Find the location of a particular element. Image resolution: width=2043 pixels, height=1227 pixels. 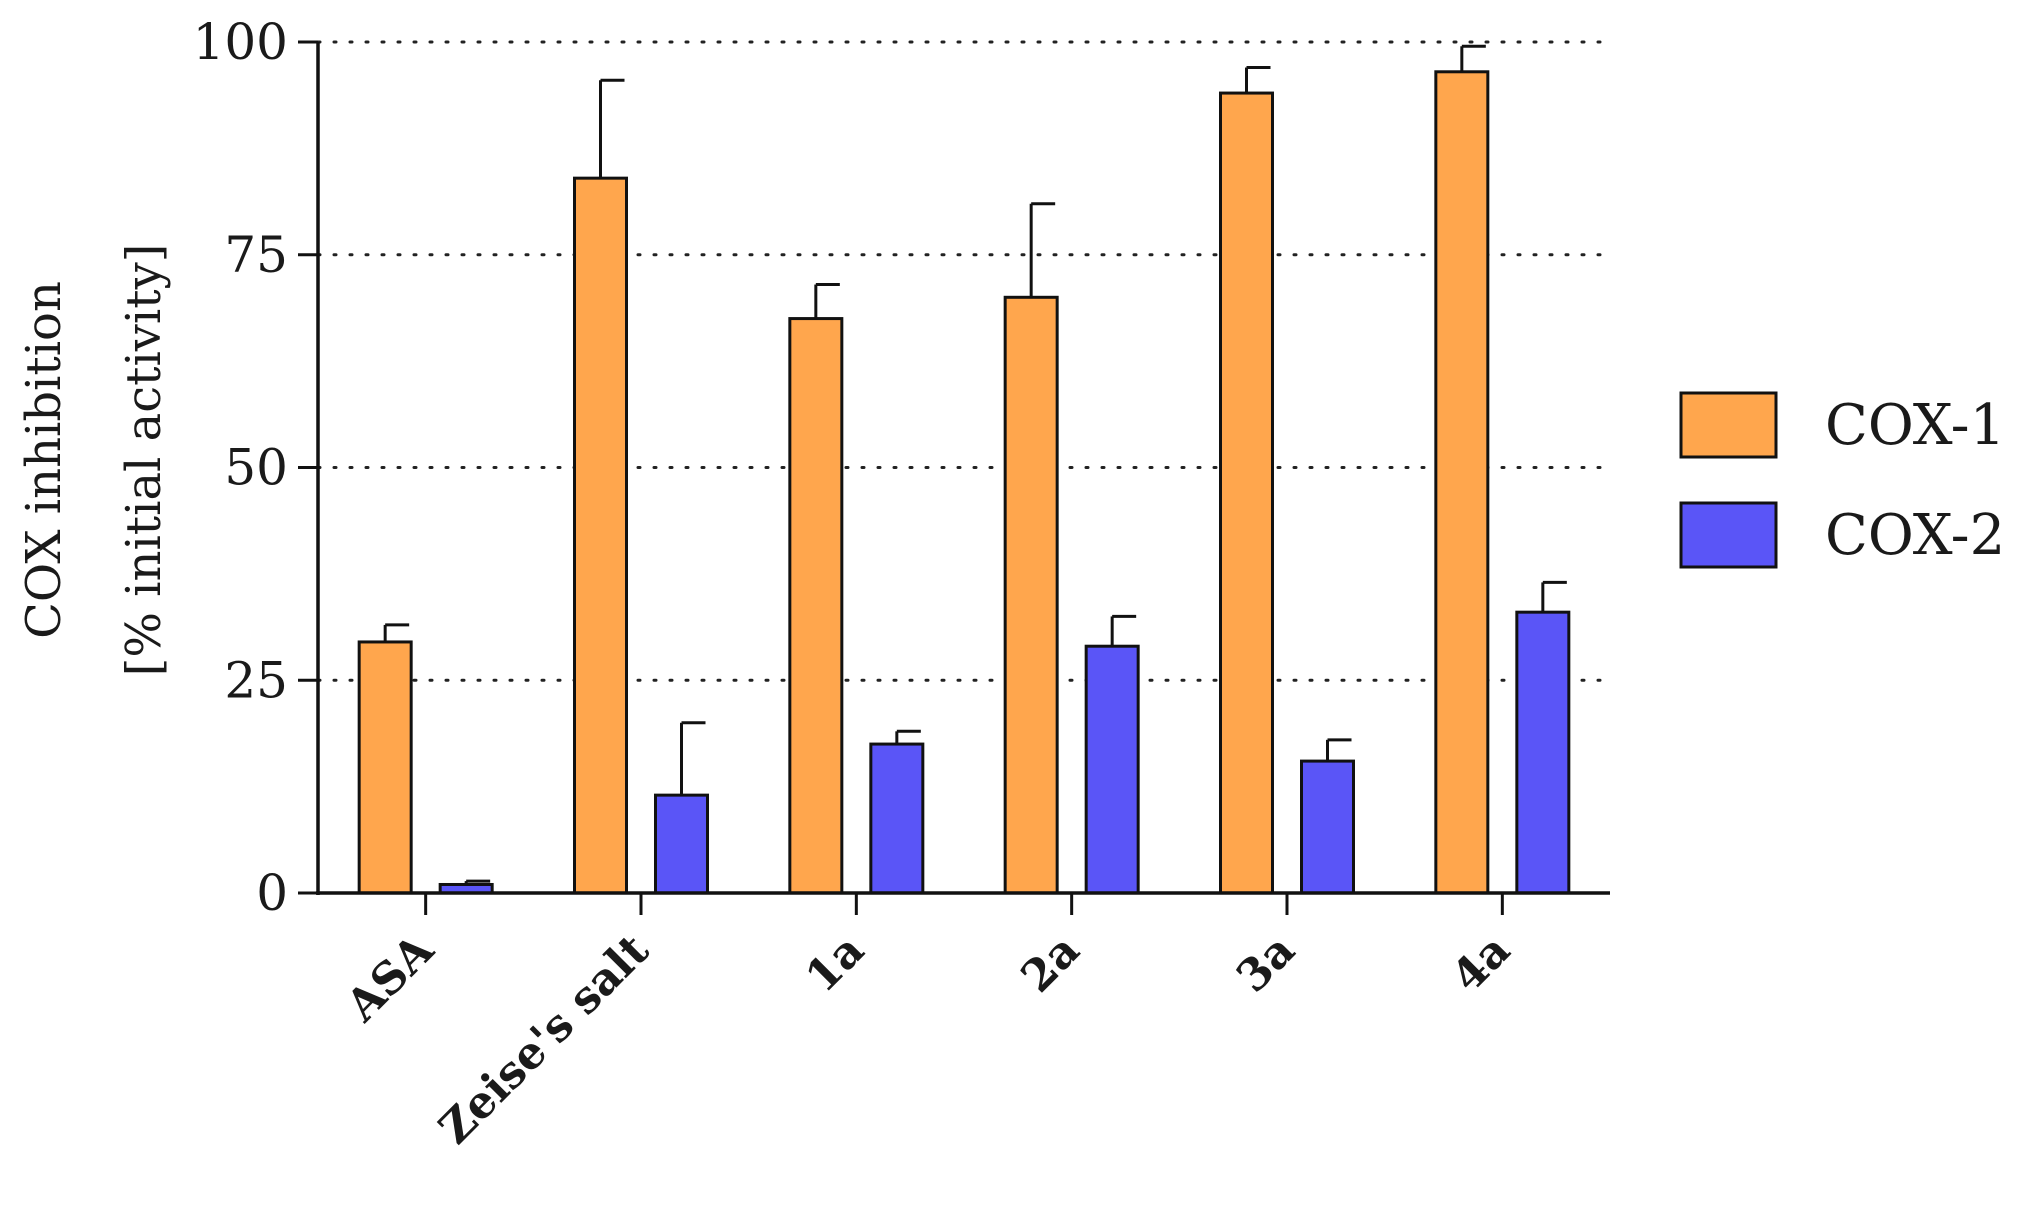

legend-label: COX-1 is located at coordinates (1915, 425).